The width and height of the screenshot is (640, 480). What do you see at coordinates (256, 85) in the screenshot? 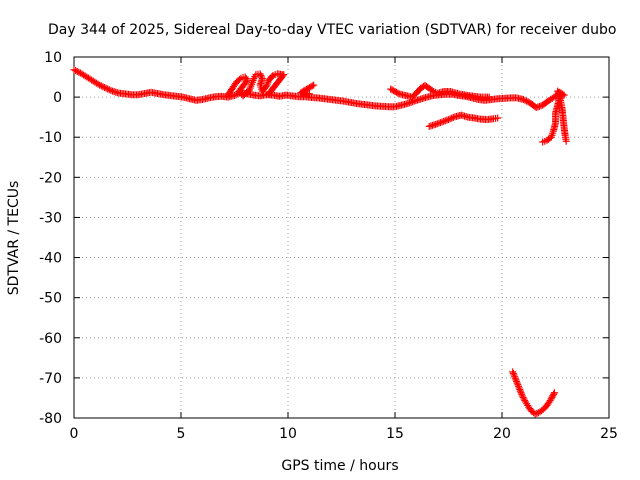
I see `series-loops-7-to-9h` at bounding box center [256, 85].